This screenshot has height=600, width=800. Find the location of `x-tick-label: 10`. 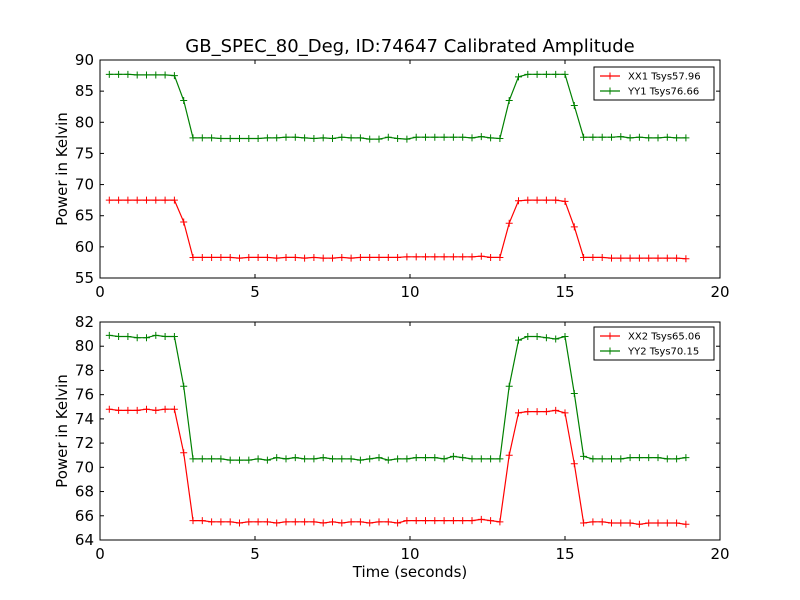

x-tick-label: 10 is located at coordinates (409, 292).